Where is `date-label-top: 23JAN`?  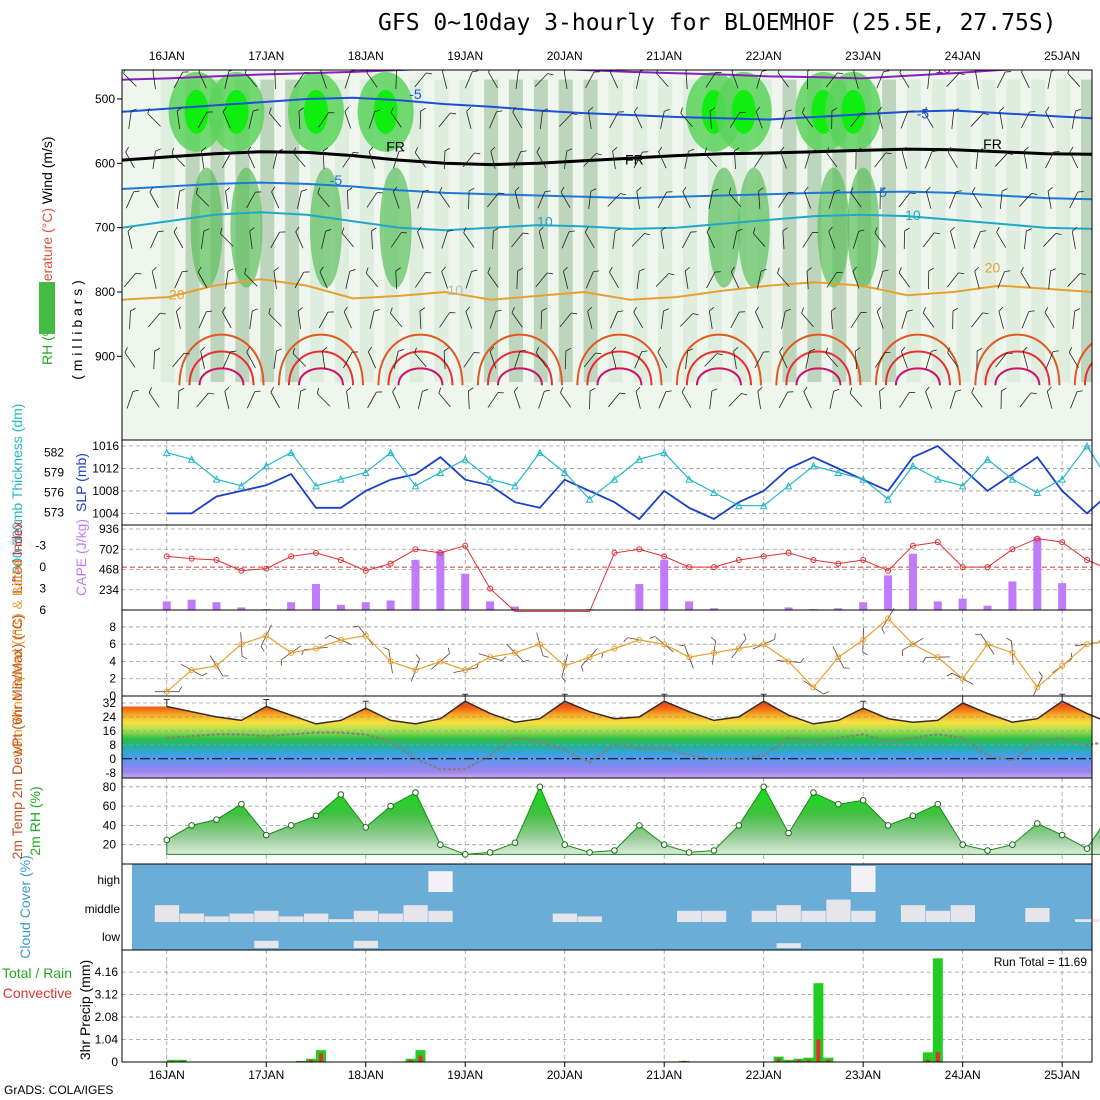
date-label-top: 23JAN is located at coordinates (863, 56).